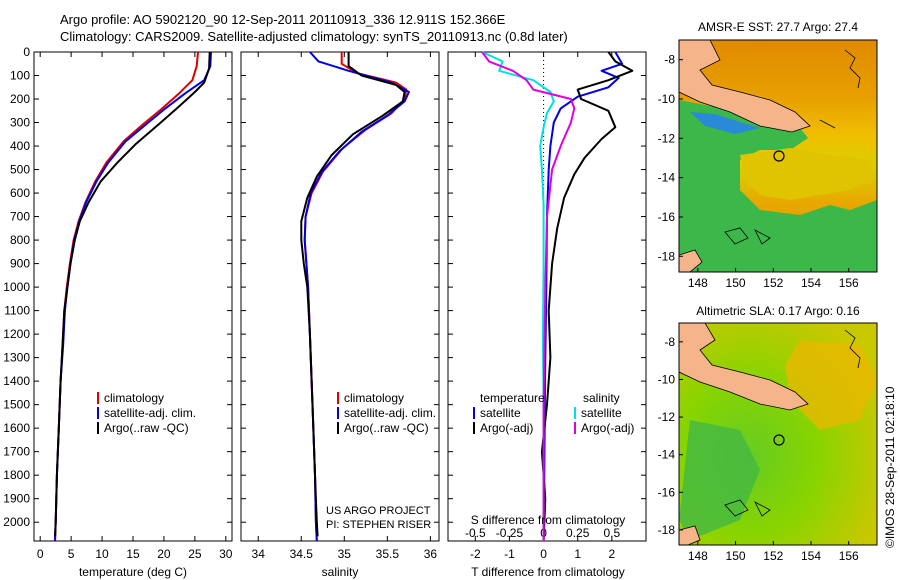 This screenshot has height=580, width=900. I want to click on x-tick-label: 15, so click(133, 554).